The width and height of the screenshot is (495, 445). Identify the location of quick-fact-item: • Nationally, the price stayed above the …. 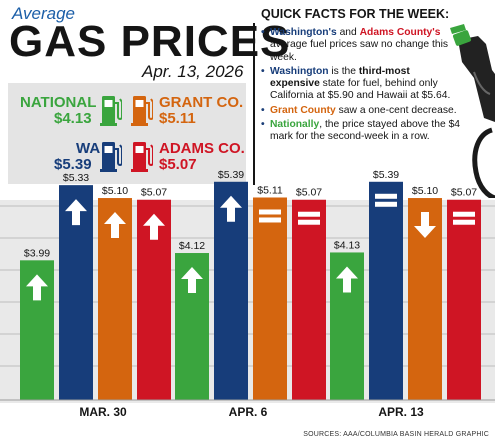
(361, 131).